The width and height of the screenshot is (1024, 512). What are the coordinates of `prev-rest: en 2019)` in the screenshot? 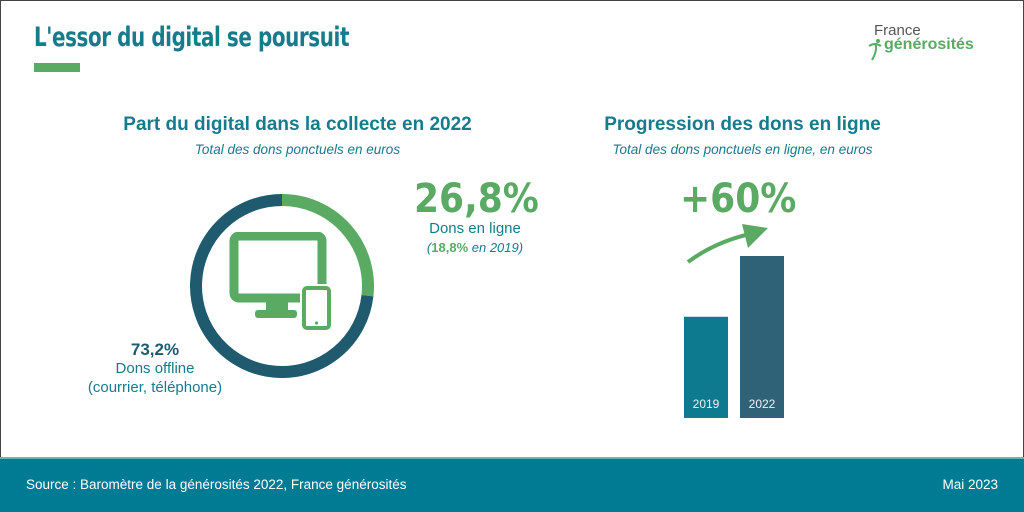 It's located at (496, 247).